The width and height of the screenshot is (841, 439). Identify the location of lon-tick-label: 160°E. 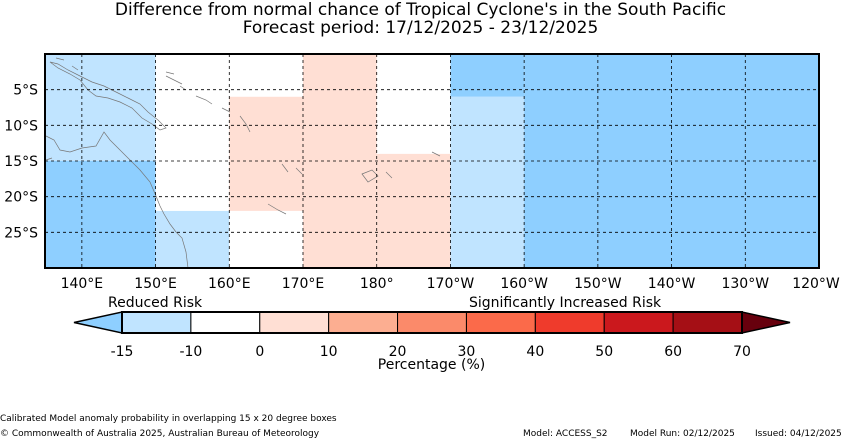
(229, 284).